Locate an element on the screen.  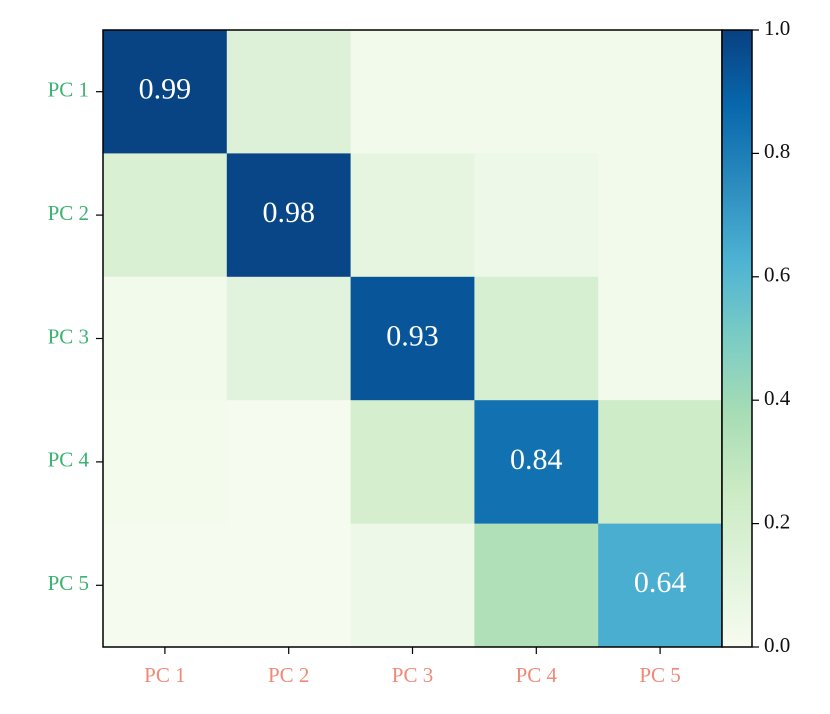
y-tick-label: PC 5 is located at coordinates (68, 583).